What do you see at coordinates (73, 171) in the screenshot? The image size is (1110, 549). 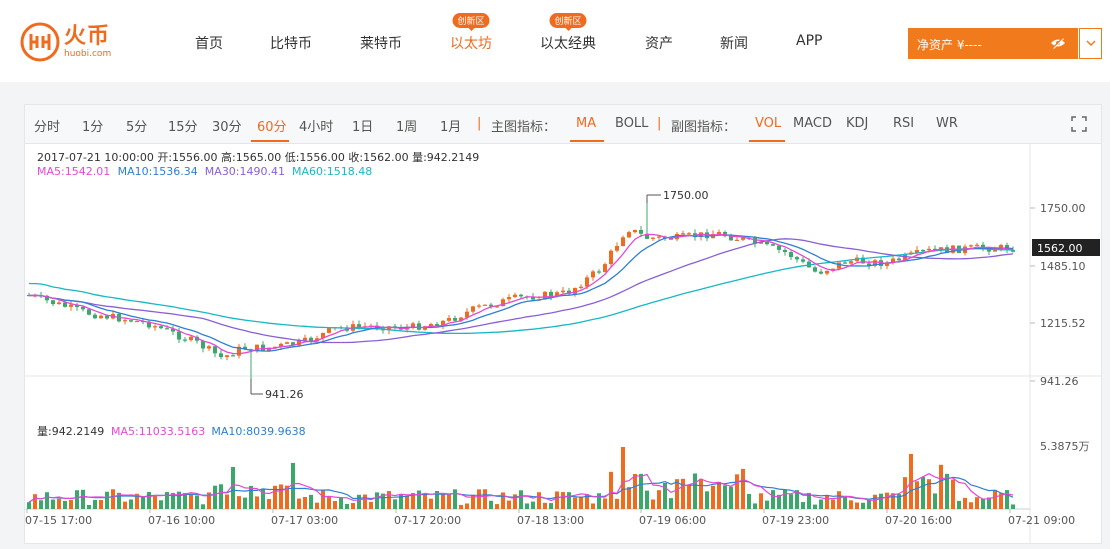 I see `ma-info-0: MA5:1542.01` at bounding box center [73, 171].